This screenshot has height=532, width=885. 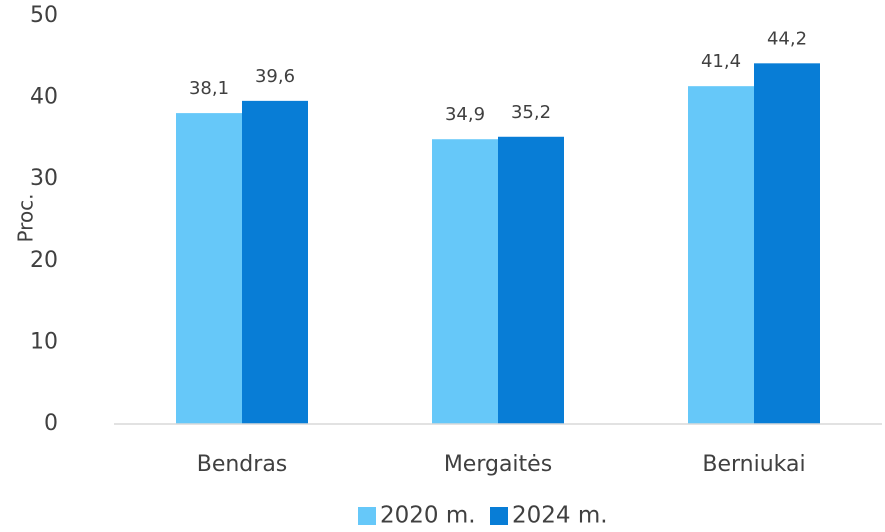 What do you see at coordinates (560, 516) in the screenshot?
I see `legend-label: 2024 m.` at bounding box center [560, 516].